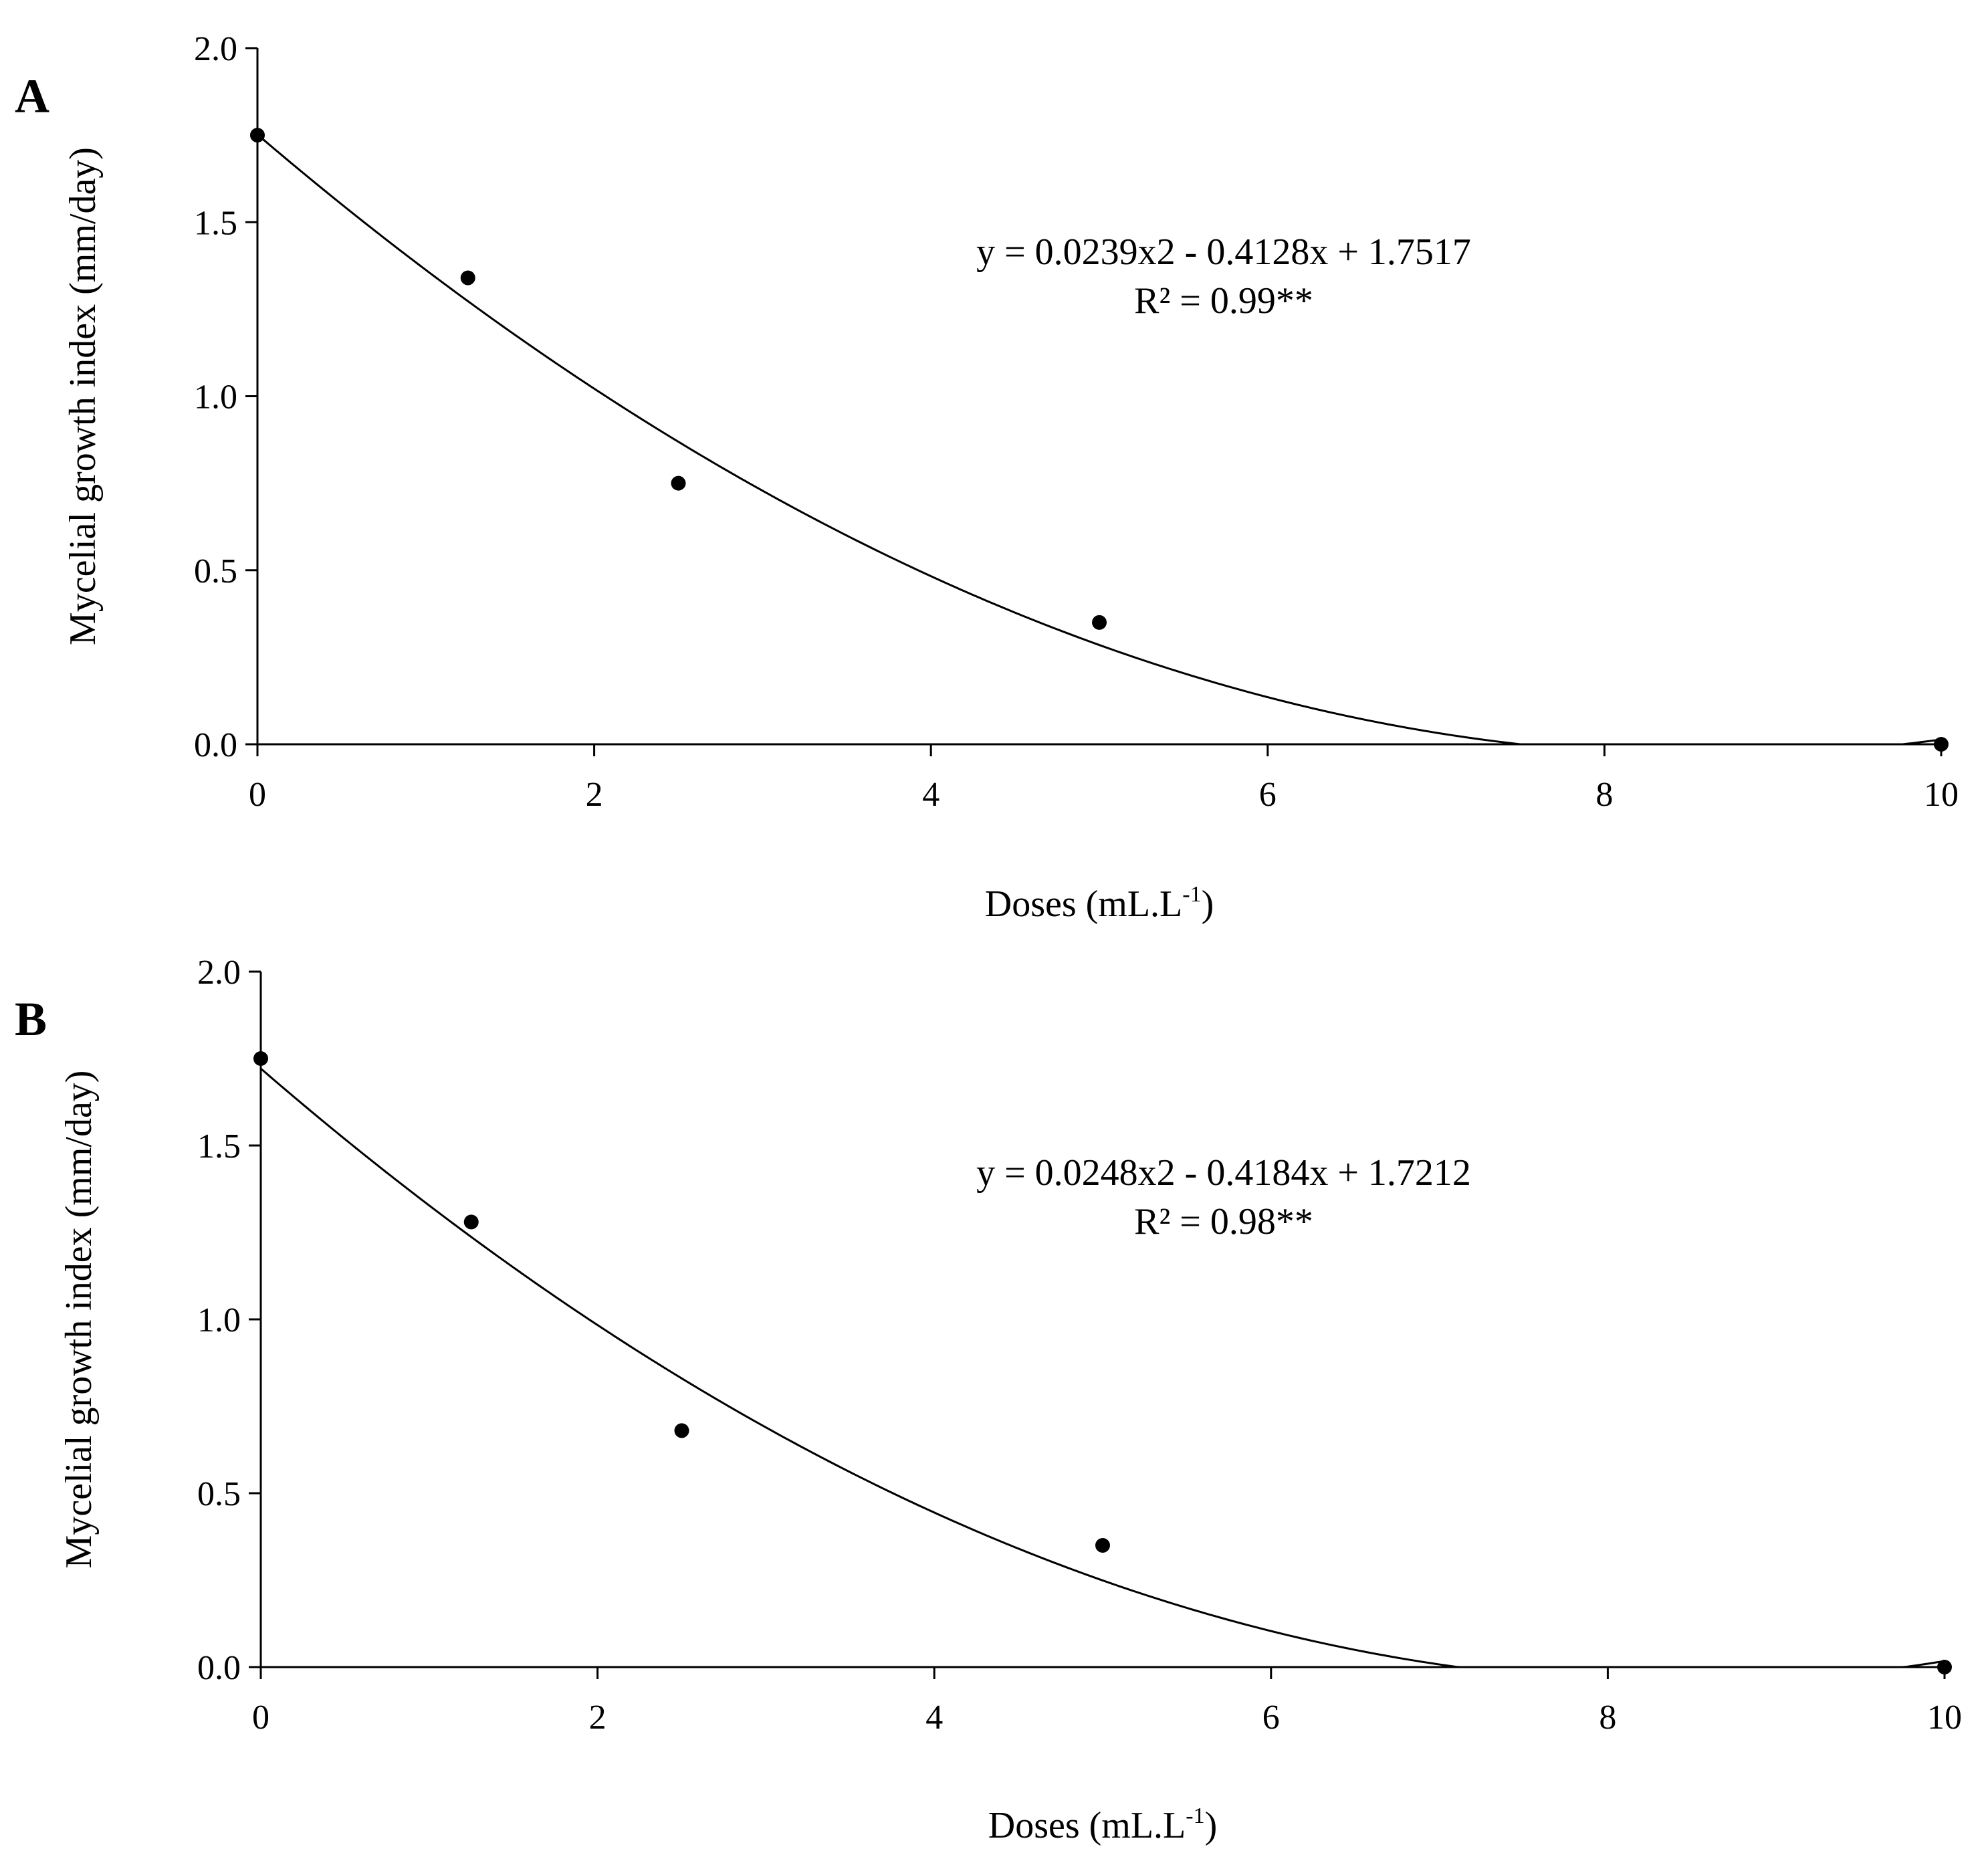 This screenshot has width=1988, height=1859. What do you see at coordinates (31, 1019) in the screenshot?
I see `panel-letter: B` at bounding box center [31, 1019].